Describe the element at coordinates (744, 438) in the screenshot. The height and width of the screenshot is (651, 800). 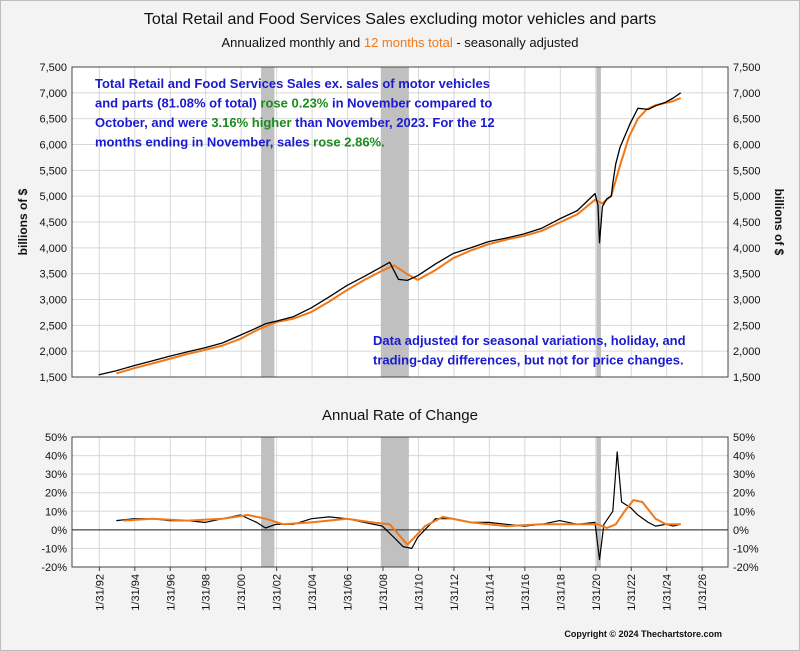
I see `lower-y-tick-right: 50%` at that location.